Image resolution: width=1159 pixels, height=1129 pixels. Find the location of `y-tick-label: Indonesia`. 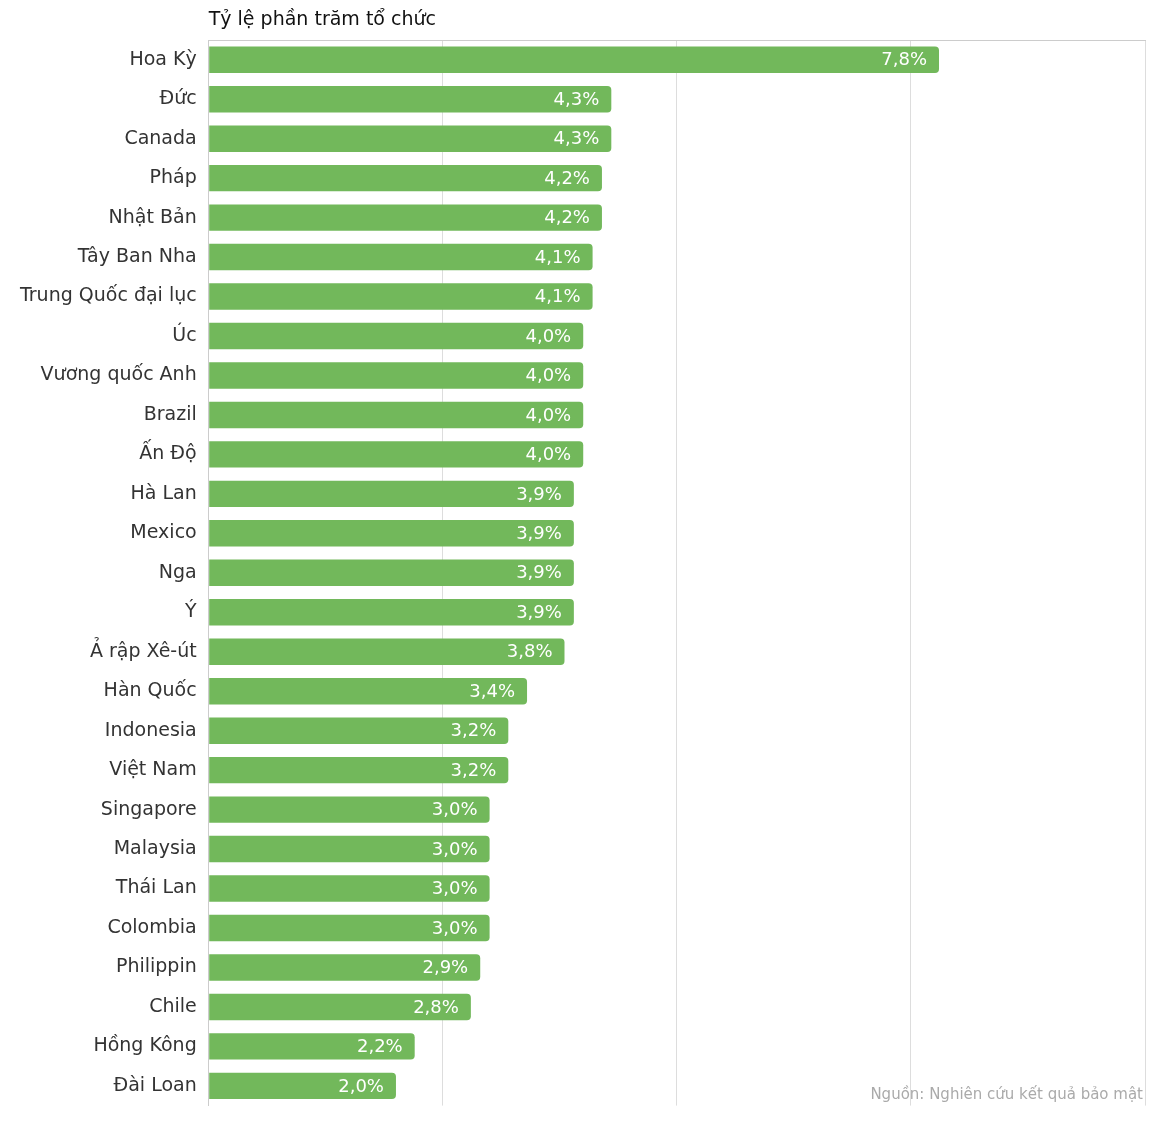

y-tick-label: Indonesia is located at coordinates (150, 728).